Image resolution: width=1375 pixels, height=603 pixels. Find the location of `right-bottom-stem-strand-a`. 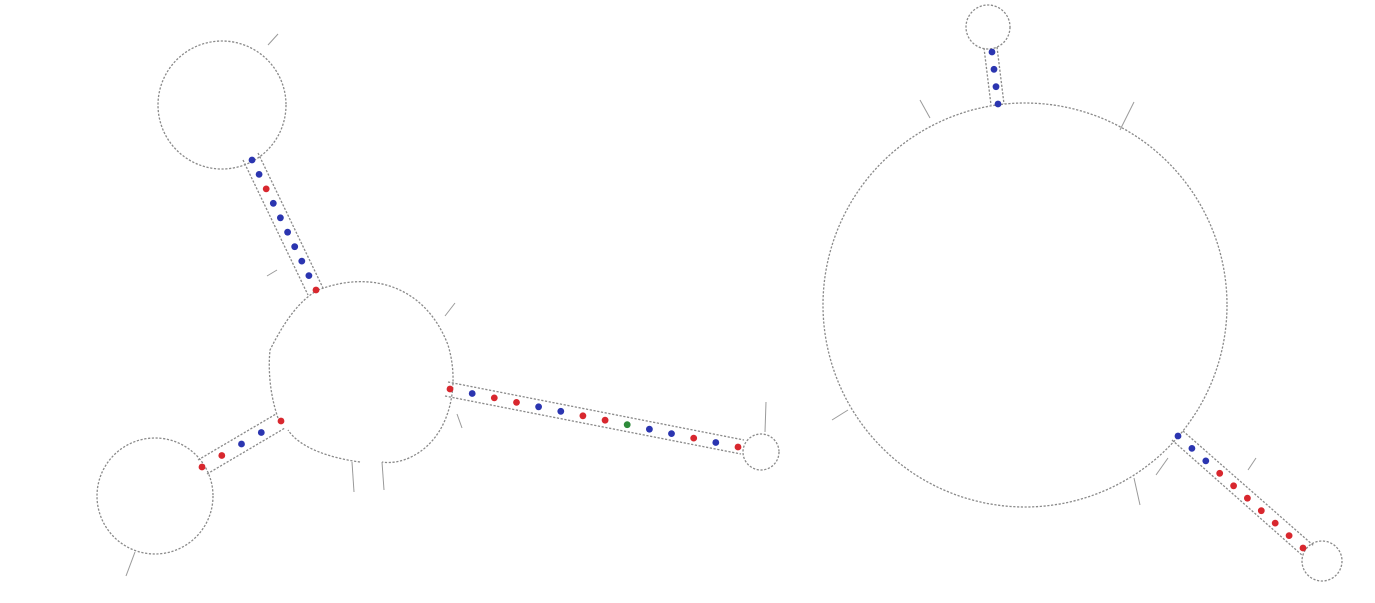

right-bottom-stem-strand-a is located at coordinates (1237, 498).